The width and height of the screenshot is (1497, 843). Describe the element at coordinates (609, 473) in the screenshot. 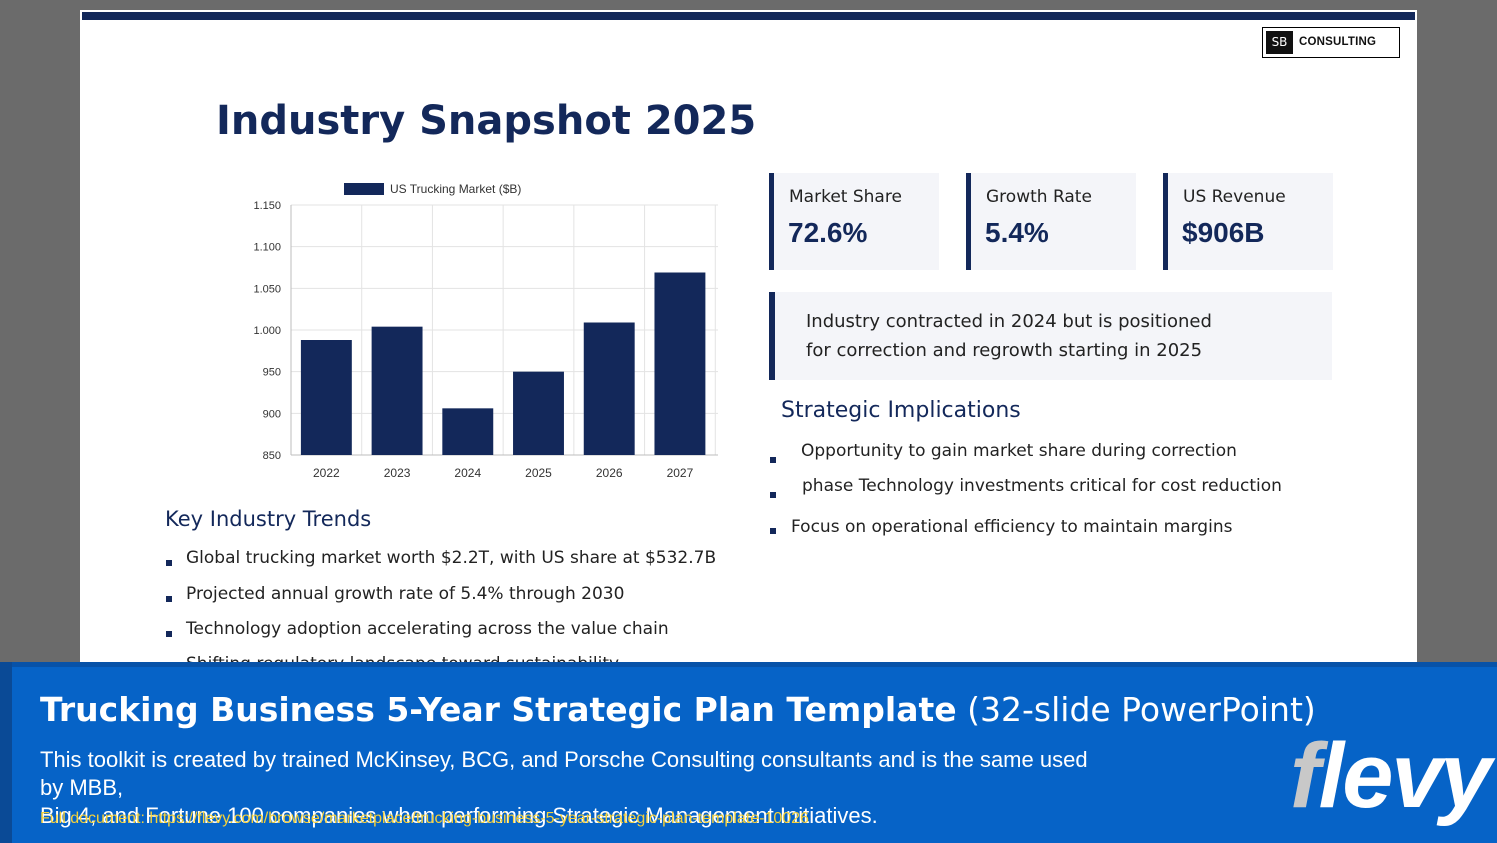

I see `x-tick-label: 2026` at that location.